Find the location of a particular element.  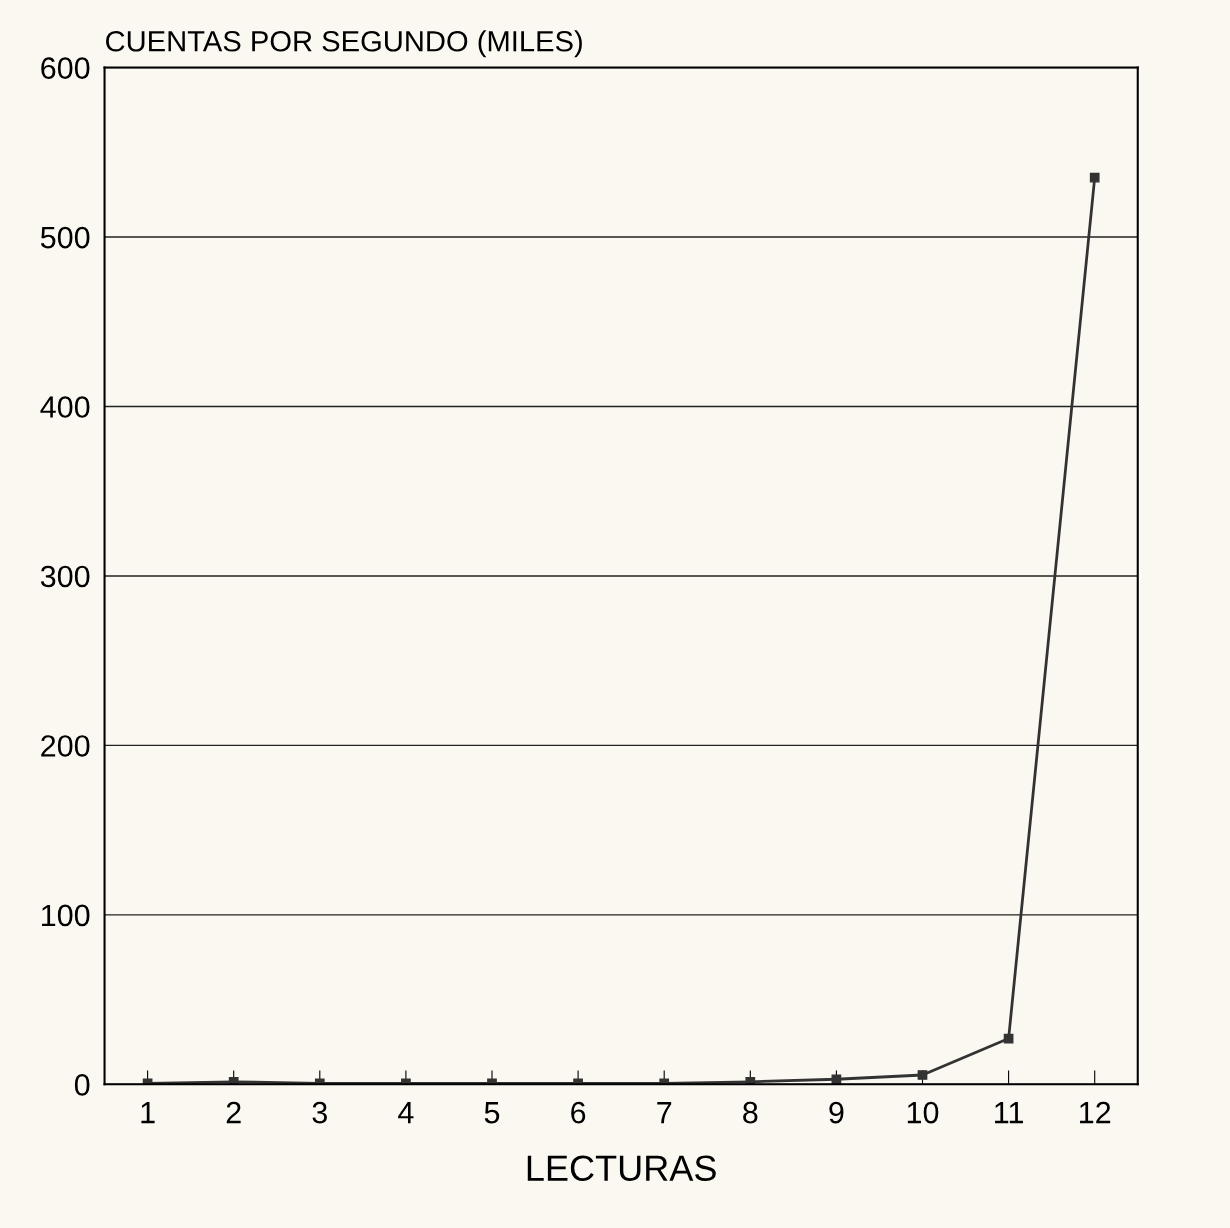

y-tick-label: 100 is located at coordinates (66, 915).